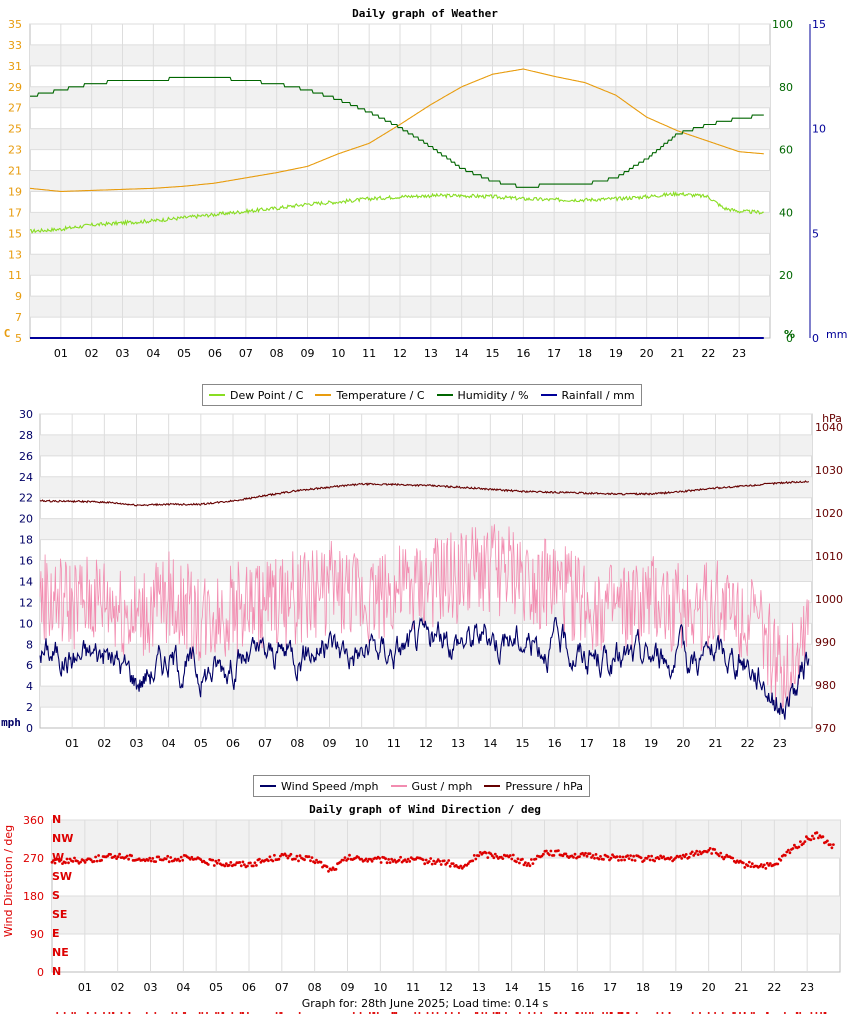 Image resolution: width=850 pixels, height=1017 pixels. What do you see at coordinates (819, 24) in the screenshot?
I see `y-right-rainfall-tick-label: 15` at bounding box center [819, 24].